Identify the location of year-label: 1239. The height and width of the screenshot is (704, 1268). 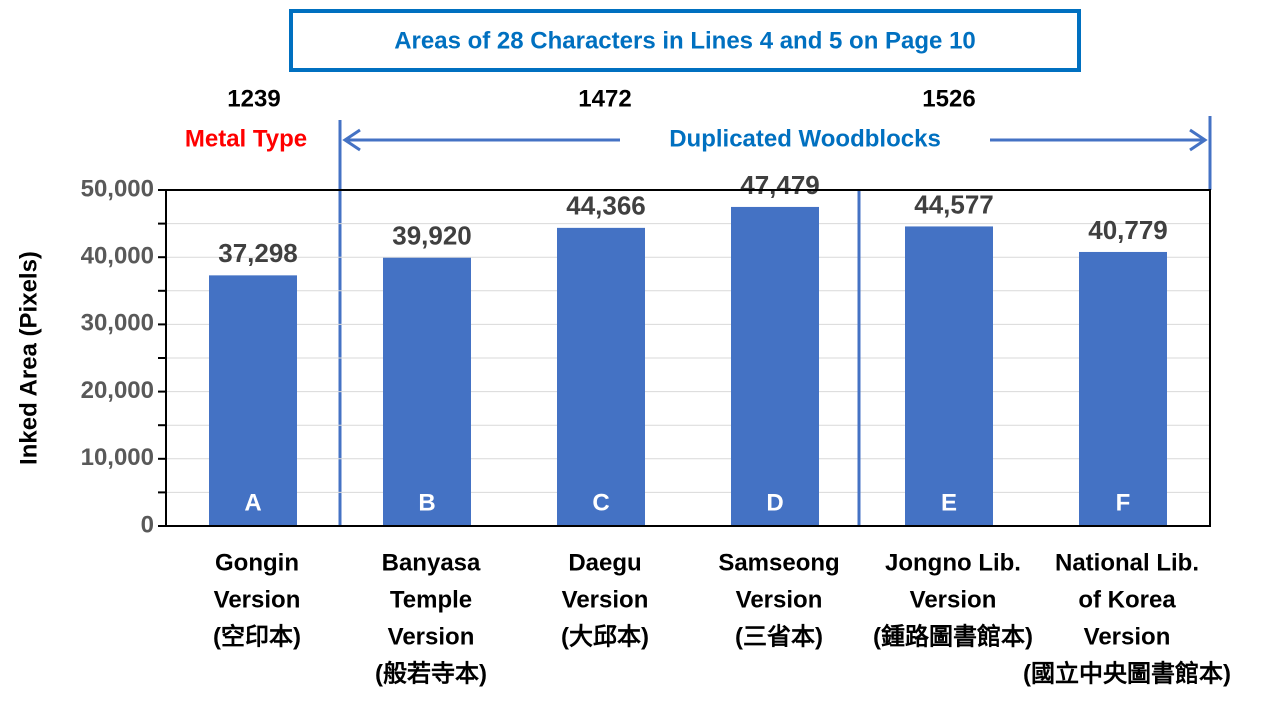
(253, 98).